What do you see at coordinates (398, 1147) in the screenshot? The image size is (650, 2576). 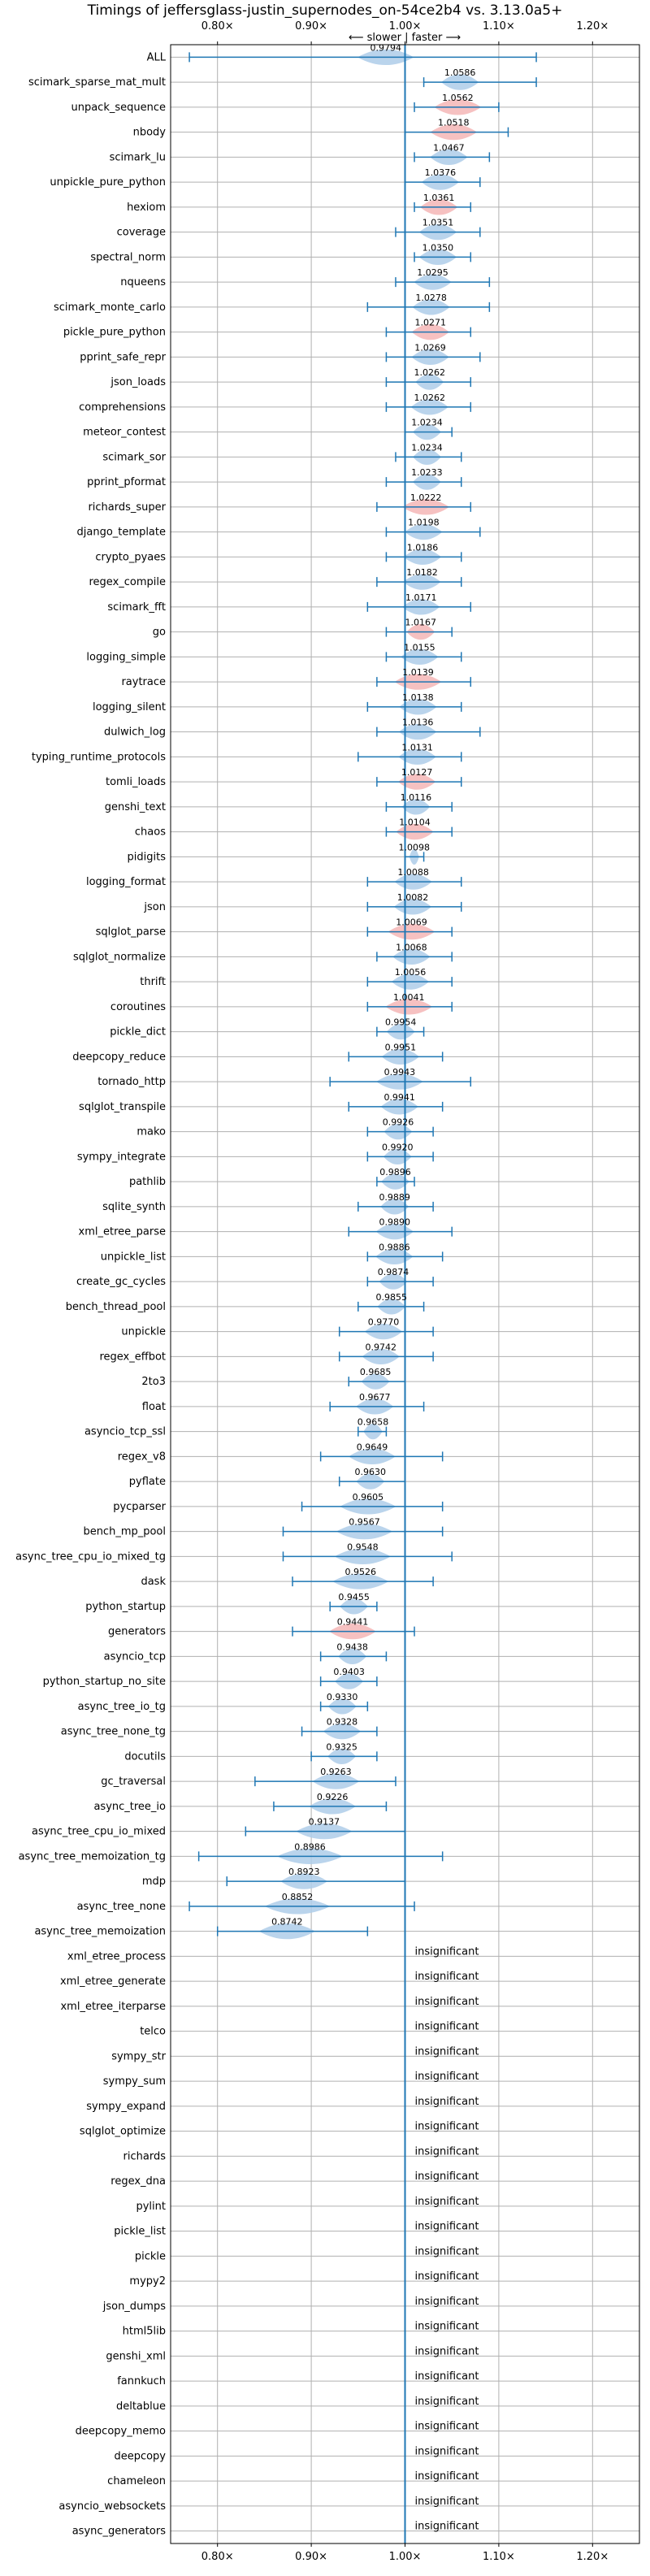 I see `value-label: 0.9920` at bounding box center [398, 1147].